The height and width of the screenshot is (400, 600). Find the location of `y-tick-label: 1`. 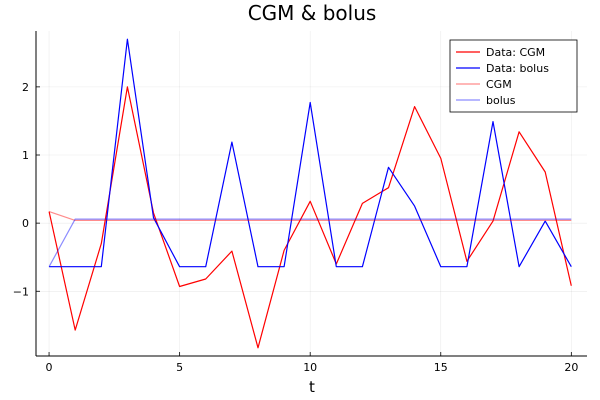

y-tick-label: 1 is located at coordinates (25, 155).